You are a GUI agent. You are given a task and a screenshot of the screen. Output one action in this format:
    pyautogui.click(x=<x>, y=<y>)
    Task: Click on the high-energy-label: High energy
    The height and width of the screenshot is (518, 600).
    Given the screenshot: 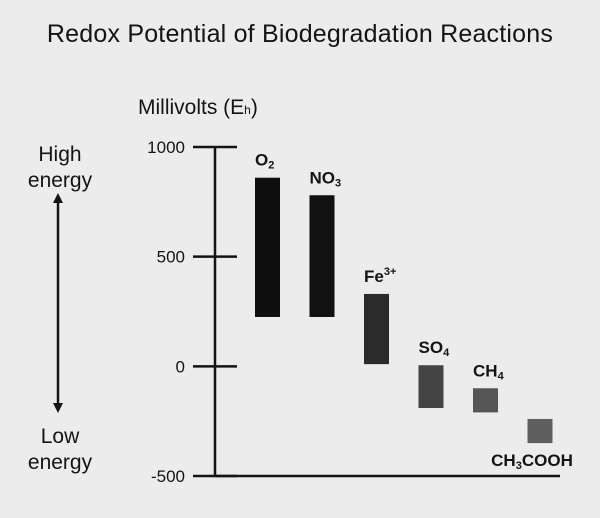 What is the action you would take?
    pyautogui.click(x=60, y=168)
    